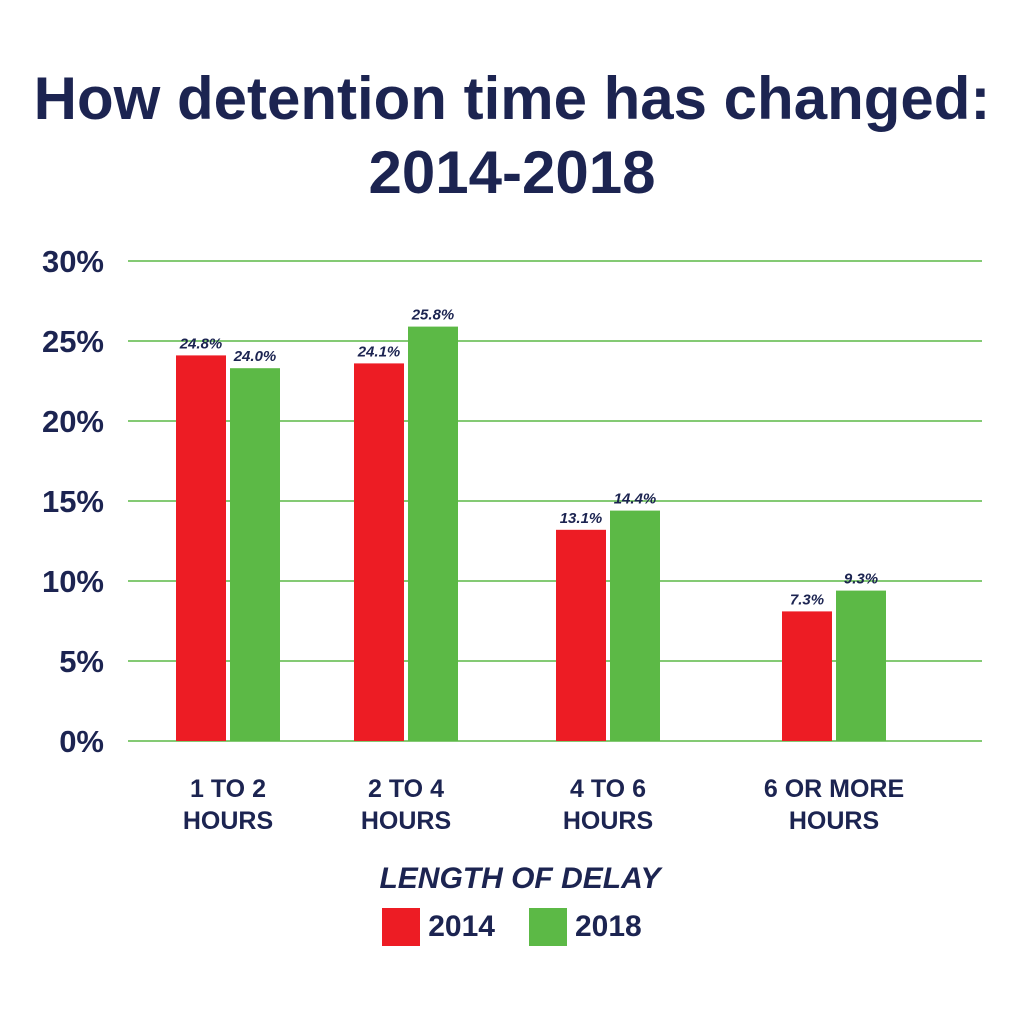 This screenshot has height=1024, width=1024. Describe the element at coordinates (81, 661) in the screenshot. I see `y-tick-label: 5%` at that location.